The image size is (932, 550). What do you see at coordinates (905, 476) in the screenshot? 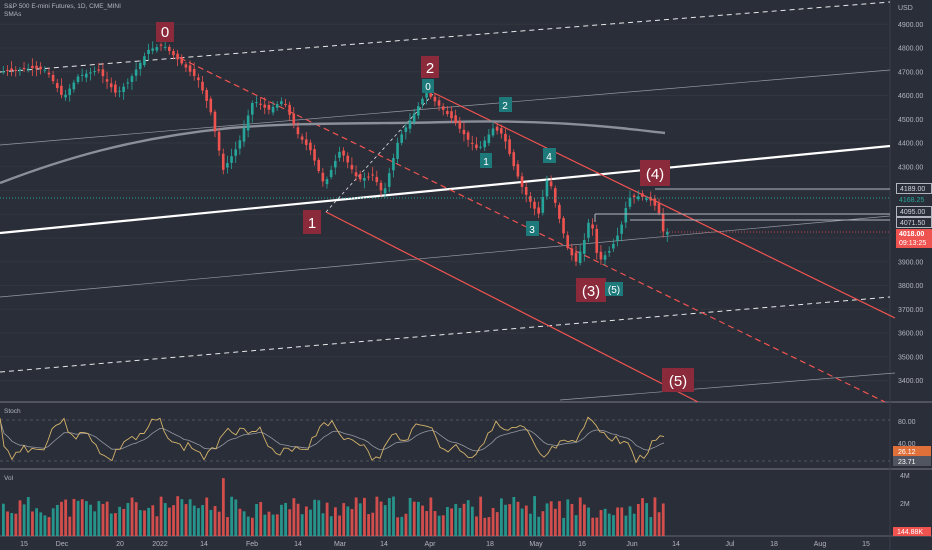
I see `volume-tick: 4M` at bounding box center [905, 476].